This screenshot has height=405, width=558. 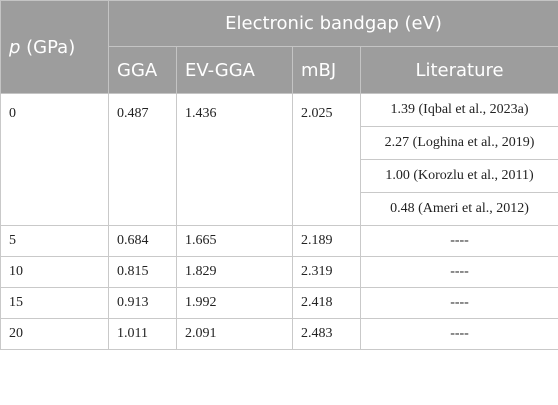 What do you see at coordinates (234, 241) in the screenshot?
I see `evgga-cell: 1.665` at bounding box center [234, 241].